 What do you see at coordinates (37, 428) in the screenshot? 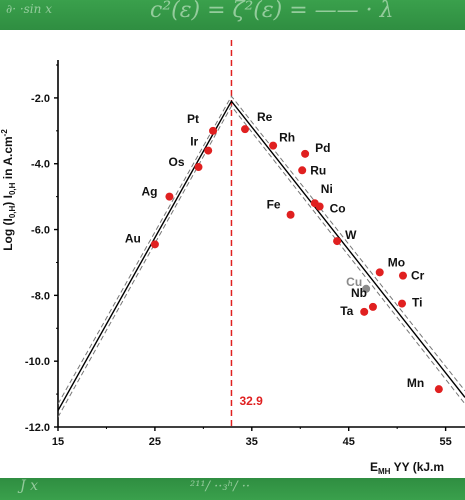
I see `y-tick-label: -12.0` at bounding box center [37, 428].